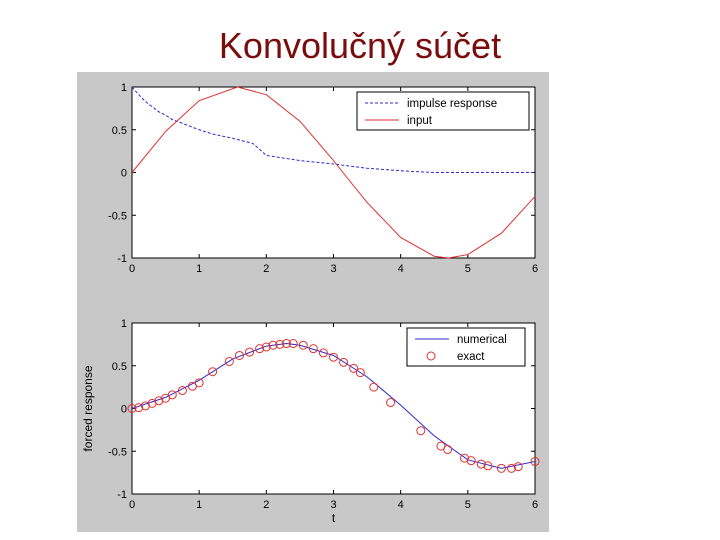  I want to click on slide-title: Konvolučný súčet, so click(360, 45).